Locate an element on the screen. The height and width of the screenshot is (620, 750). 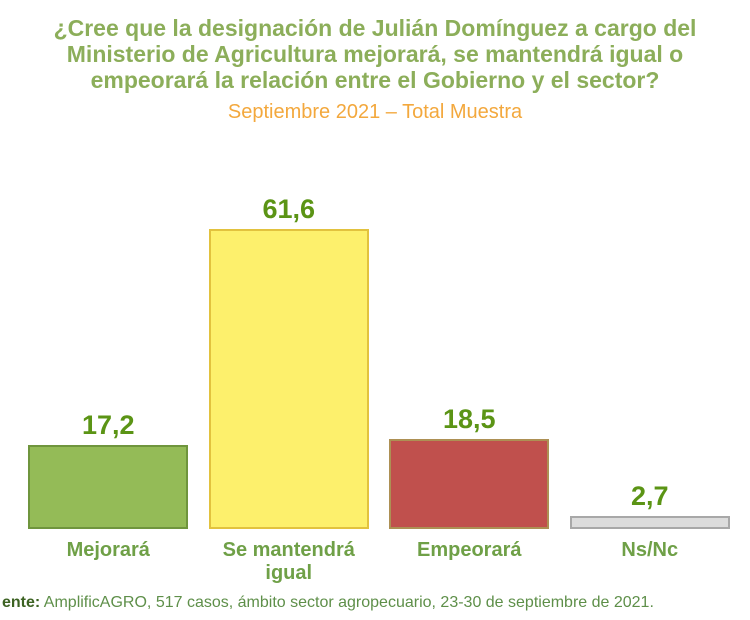
bar-column-ns-nc: 2,7 is located at coordinates (650, 505).